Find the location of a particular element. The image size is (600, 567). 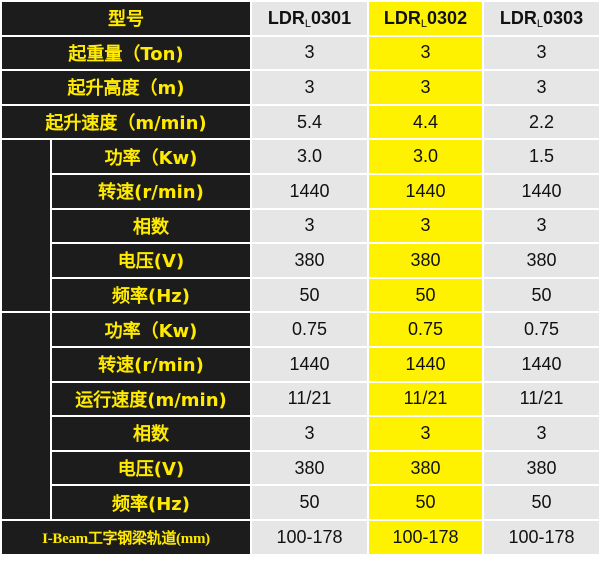

header-row: 型号 LDRL0301 LDRL0302 LDRL0303 is located at coordinates (300, 18).